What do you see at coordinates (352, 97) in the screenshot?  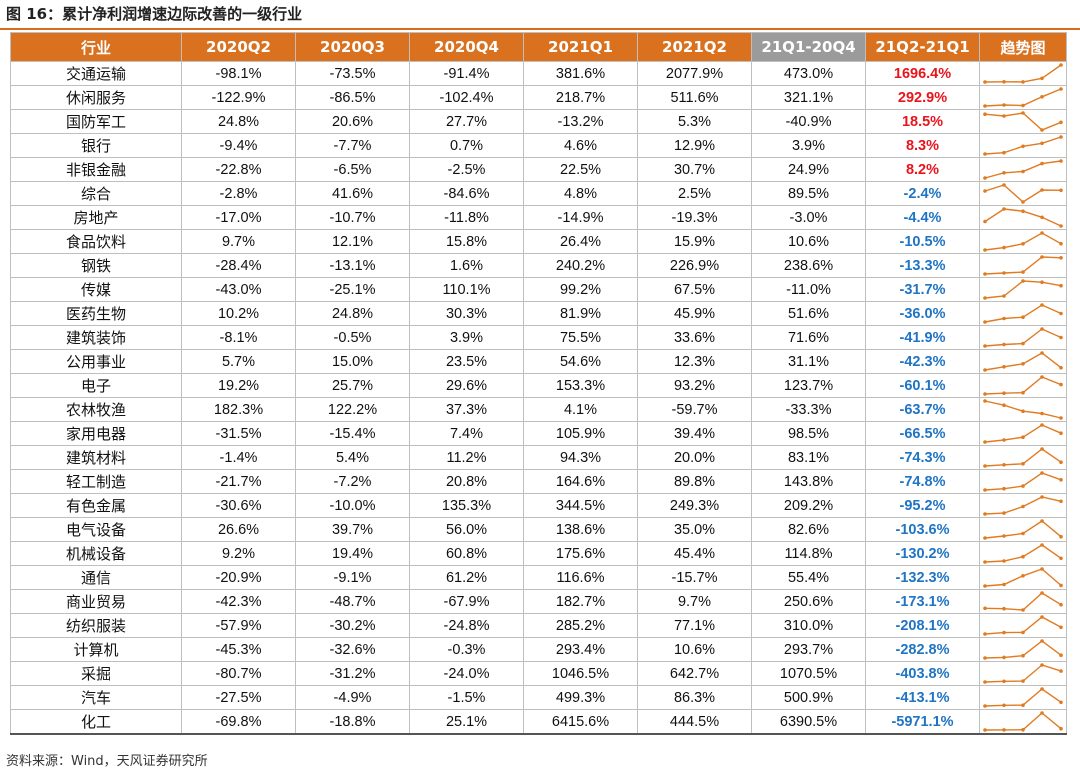 I see `cell-2020q3: -86.5%` at bounding box center [352, 97].